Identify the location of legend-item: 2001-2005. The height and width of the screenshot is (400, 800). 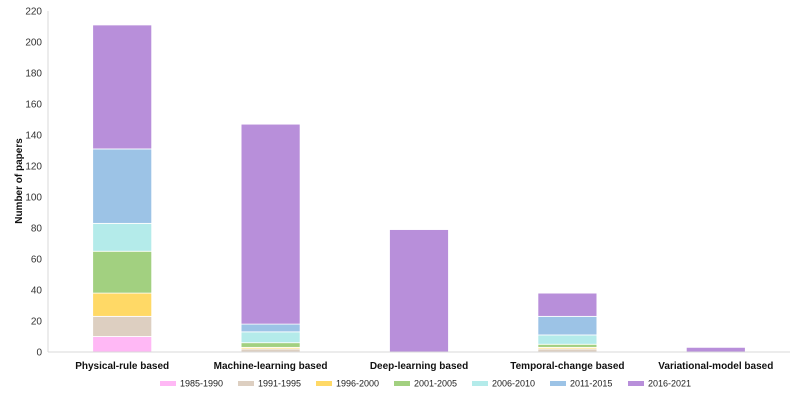
(425, 384).